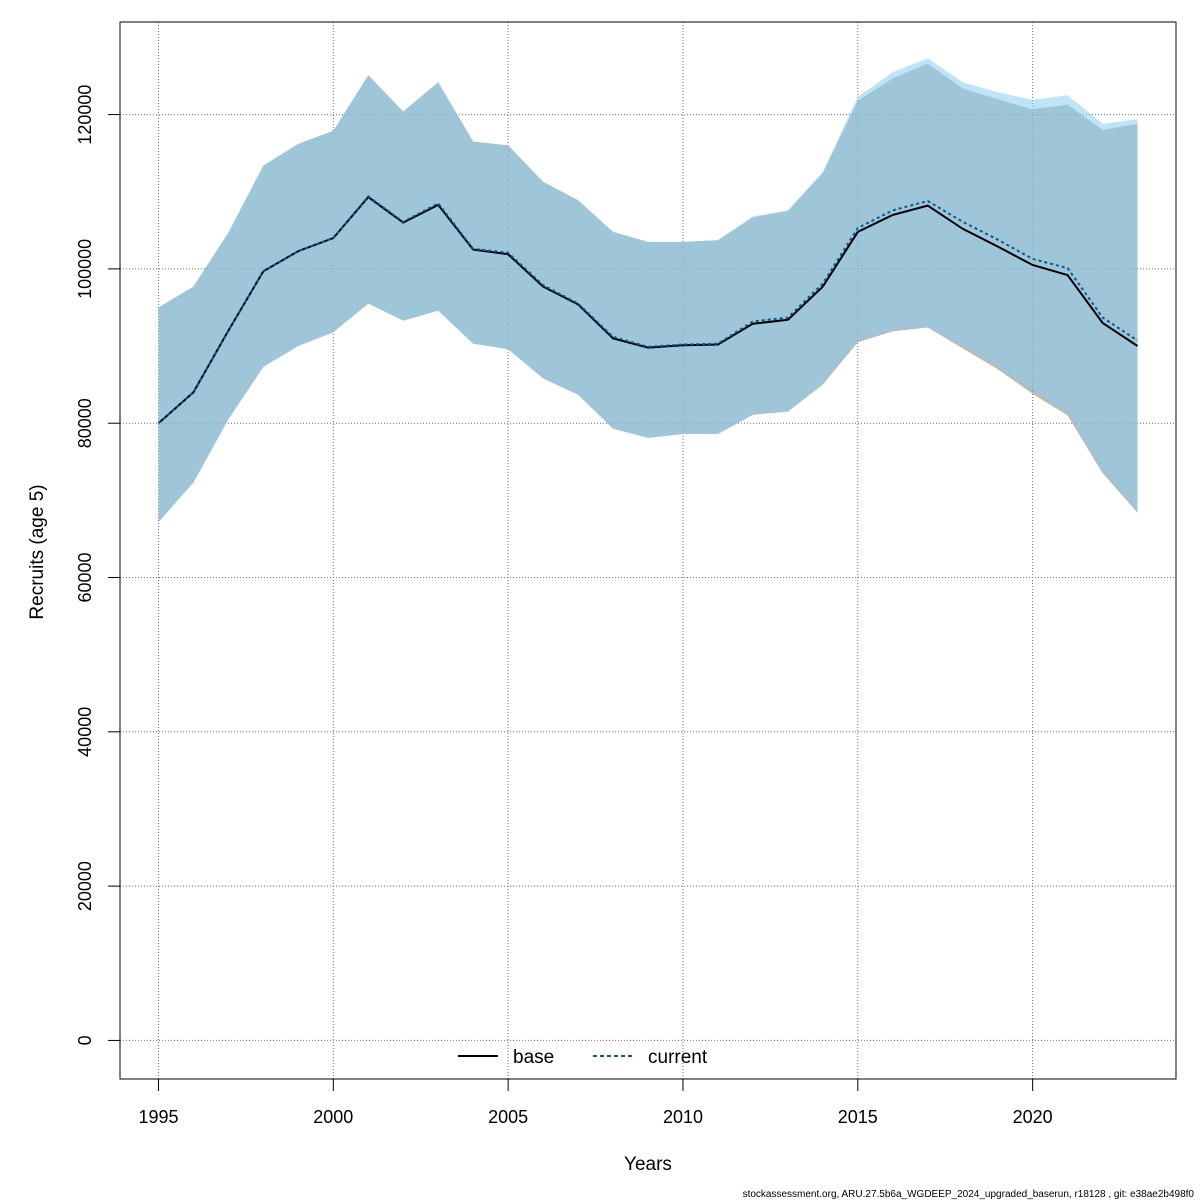 The width and height of the screenshot is (1200, 1200). Describe the element at coordinates (1033, 1117) in the screenshot. I see `x-tick-label: 2020` at that location.